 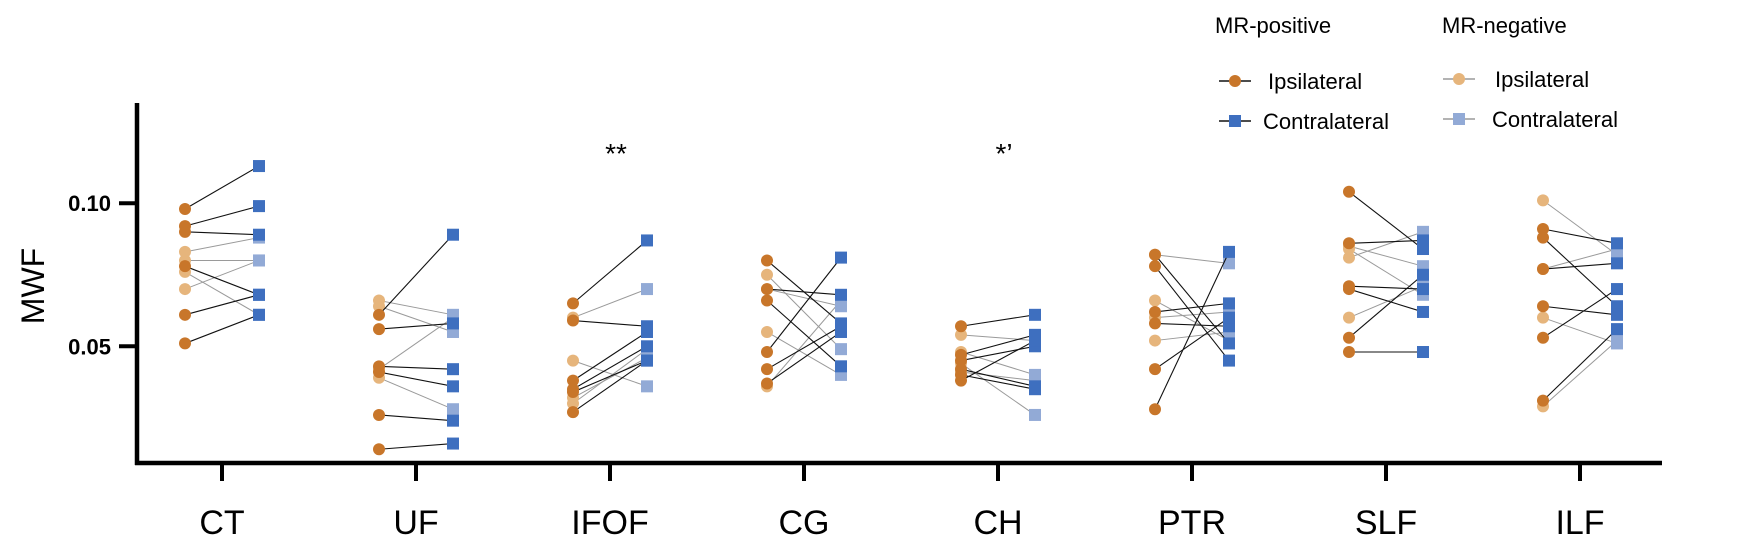 I want to click on y-axis-title: MWF, so click(x=33, y=286).